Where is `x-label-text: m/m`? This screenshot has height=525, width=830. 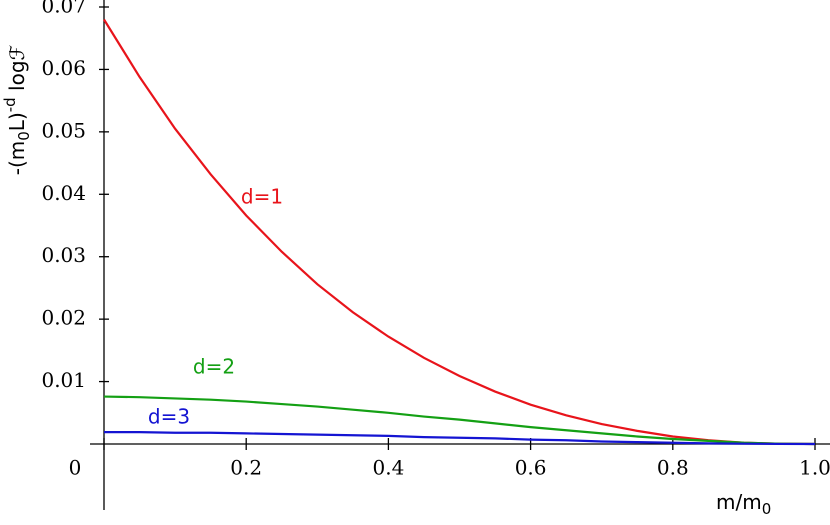 x-label-text: m/m is located at coordinates (739, 502).